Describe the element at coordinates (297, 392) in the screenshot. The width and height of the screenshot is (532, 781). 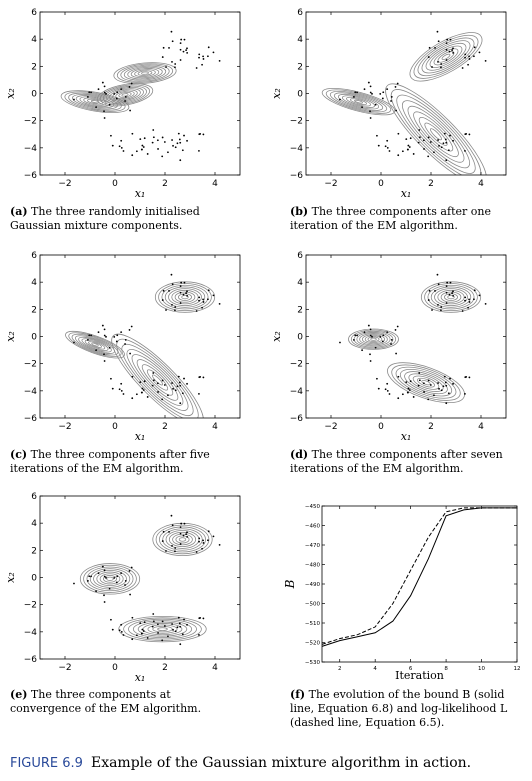
I see `y-tick-label: −4` at that location.